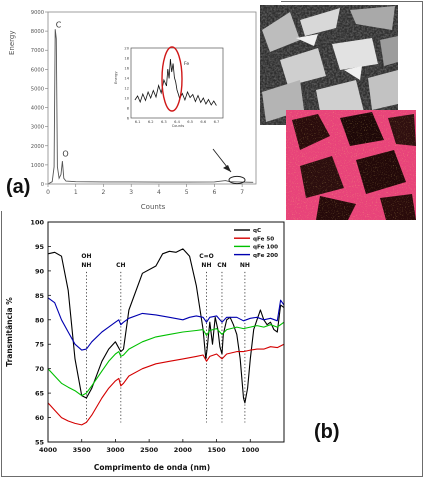 This screenshot has height=478, width=424. I want to click on ftir-legend: qC qFe 50 qFe 100 qFe 200, so click(256, 243).